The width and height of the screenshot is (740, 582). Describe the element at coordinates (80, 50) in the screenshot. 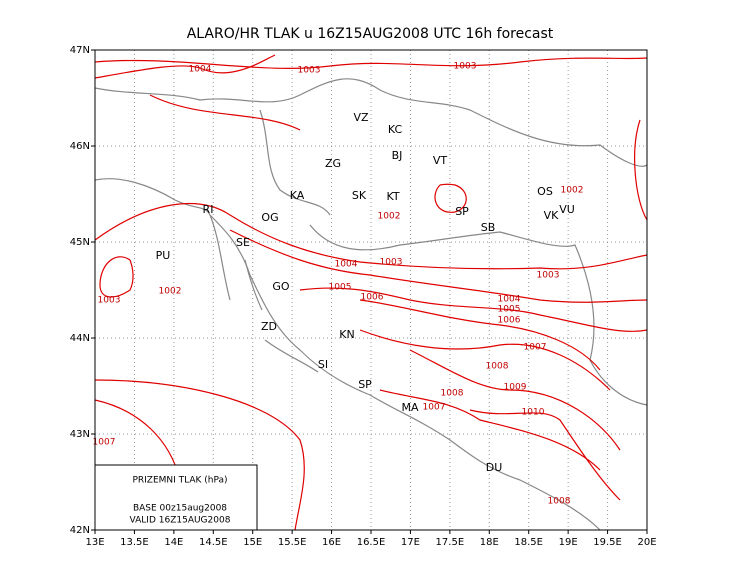

I see `y-tick-label: 47N` at that location.